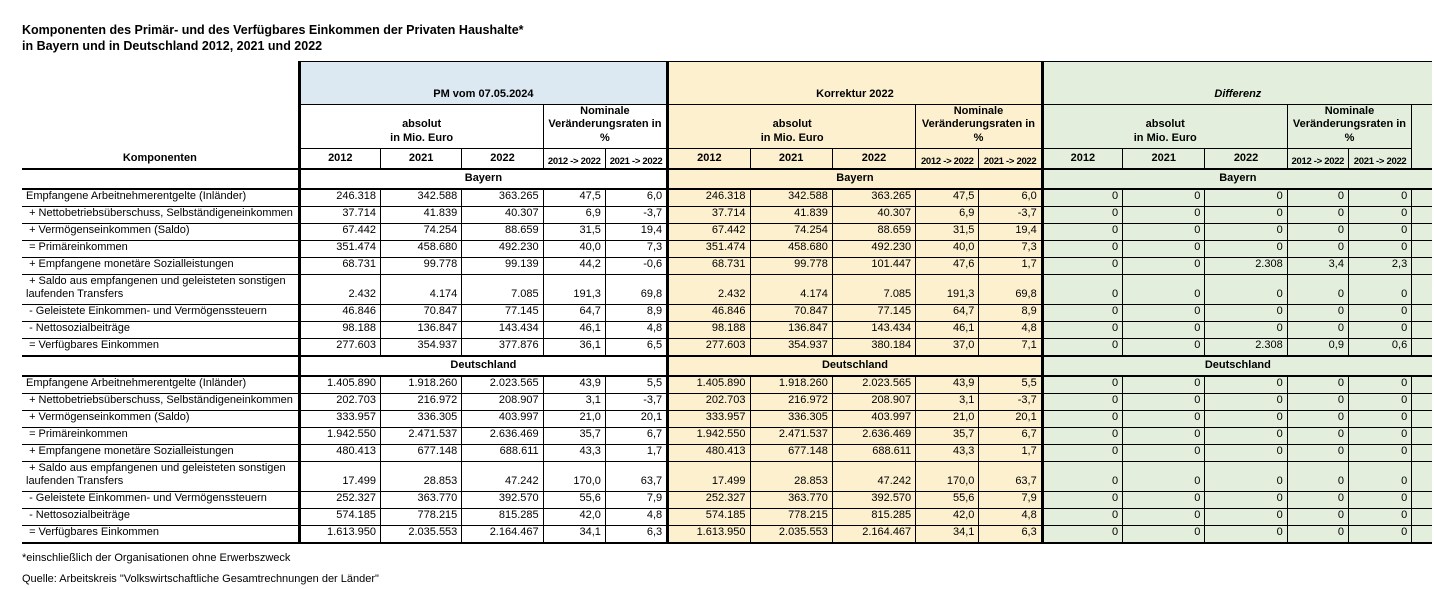 The height and width of the screenshot is (589, 1434). What do you see at coordinates (947, 214) in the screenshot?
I see `value-cell: 6,9` at bounding box center [947, 214].